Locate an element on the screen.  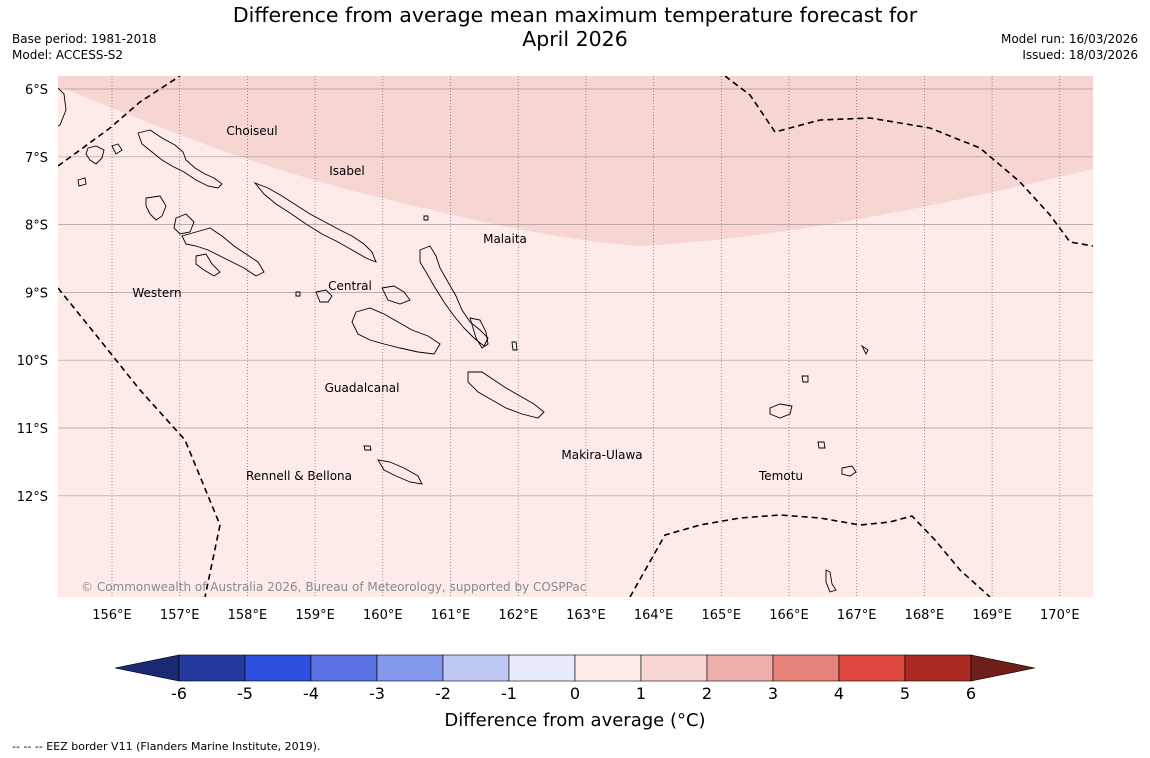
lon-label: 161°E is located at coordinates (451, 615).